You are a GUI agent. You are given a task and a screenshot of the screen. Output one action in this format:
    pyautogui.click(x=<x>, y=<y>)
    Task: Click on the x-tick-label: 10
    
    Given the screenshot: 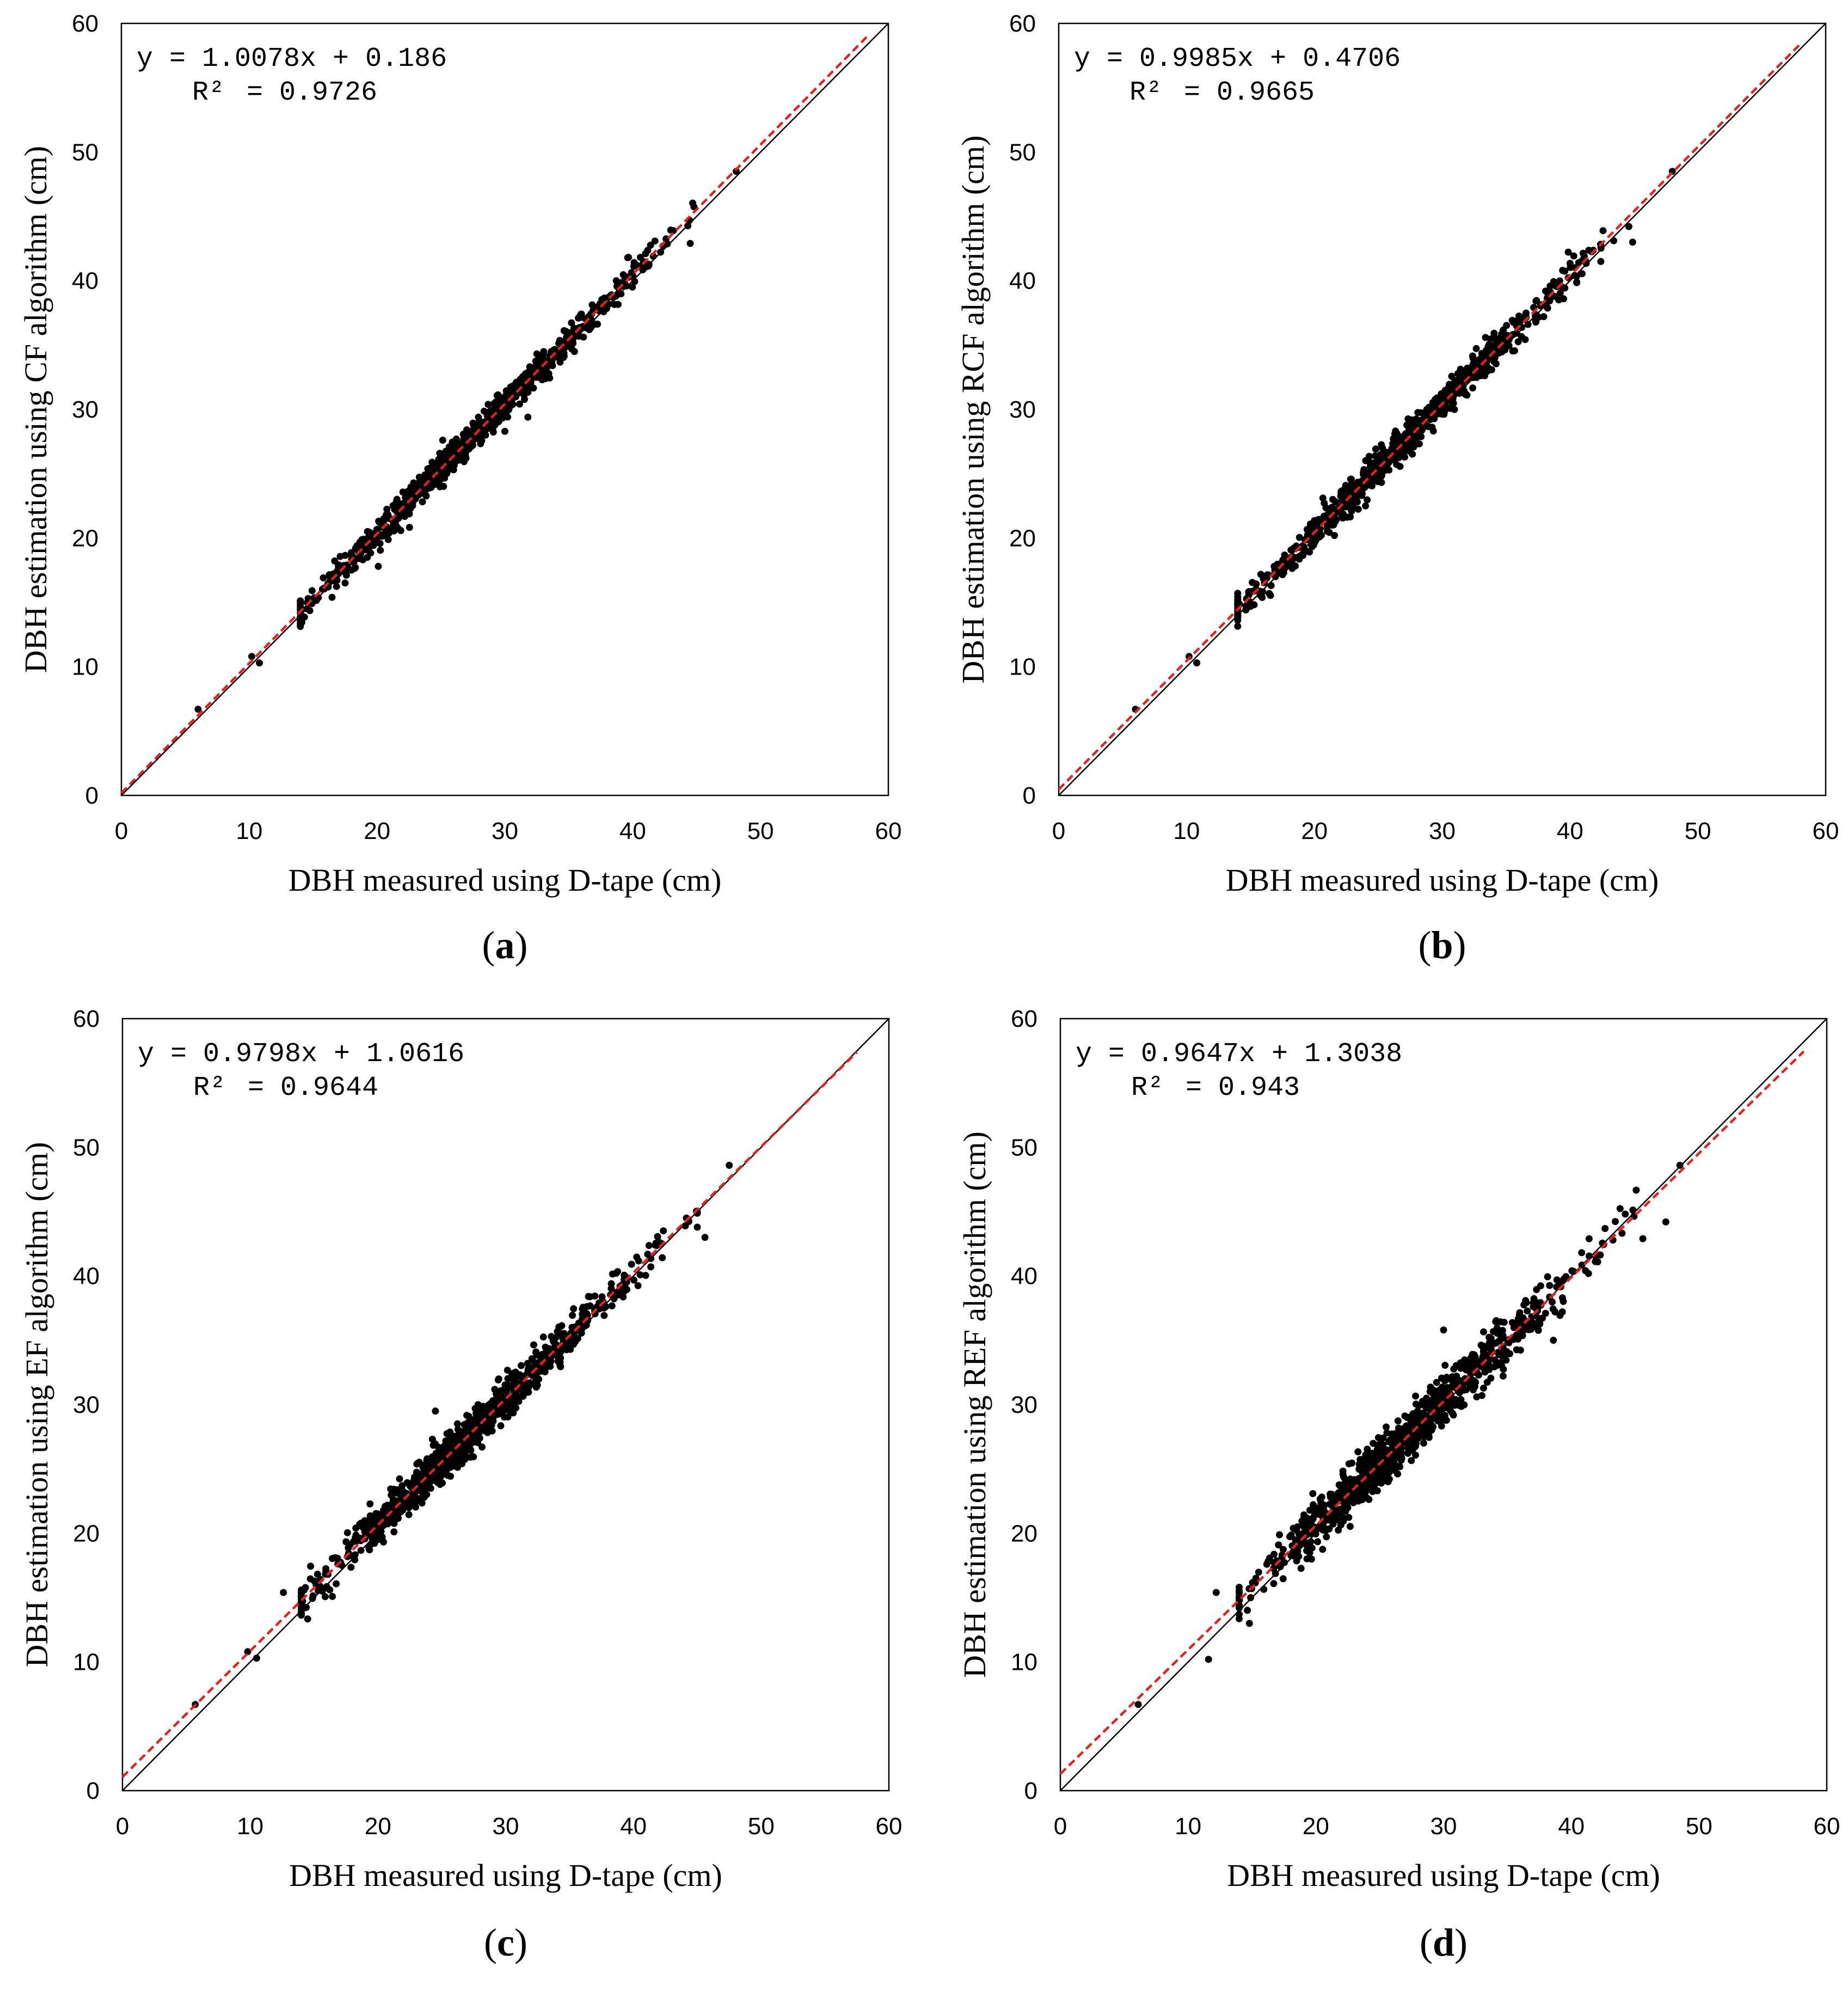 What is the action you would take?
    pyautogui.click(x=249, y=831)
    